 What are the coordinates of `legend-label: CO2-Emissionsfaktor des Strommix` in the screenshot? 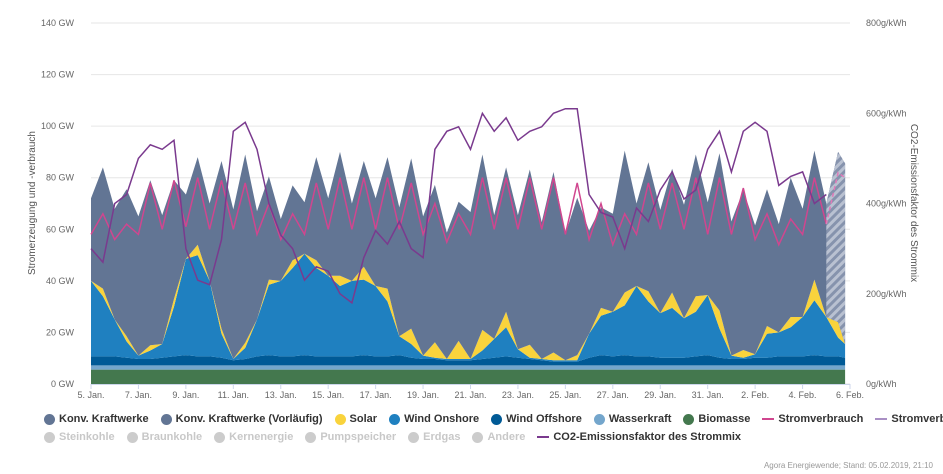 It's located at (647, 437).